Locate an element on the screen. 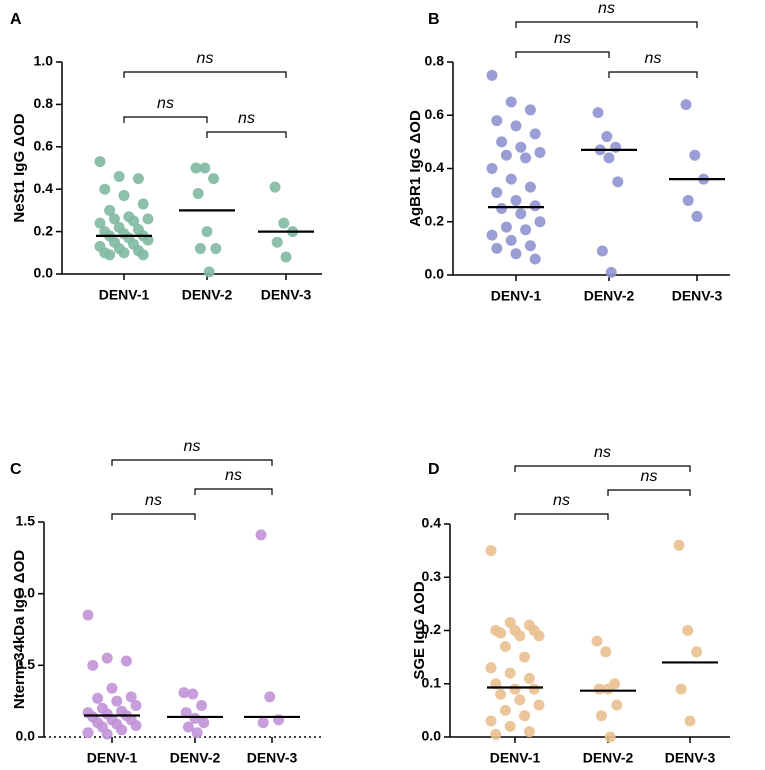 This screenshot has height=770, width=765. panel-label: C is located at coordinates (16, 469).